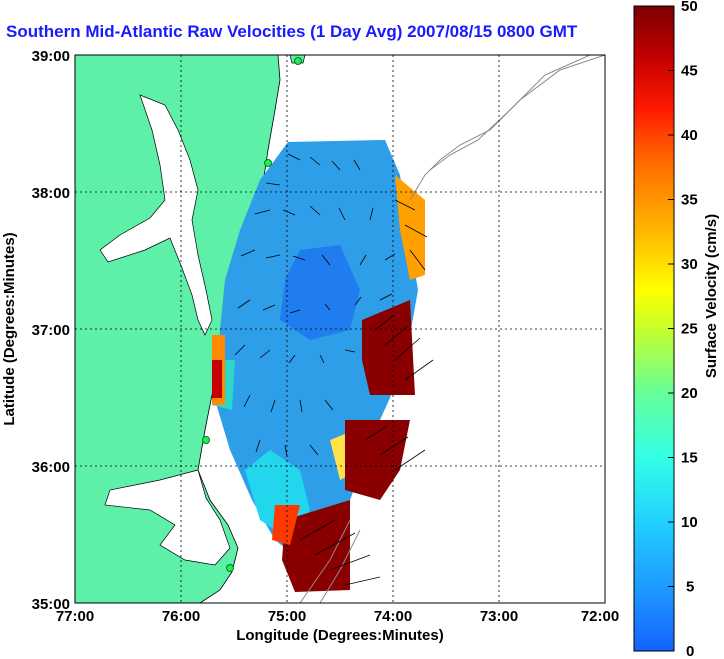  I want to click on x-tick-label: 76:00, so click(181, 616).